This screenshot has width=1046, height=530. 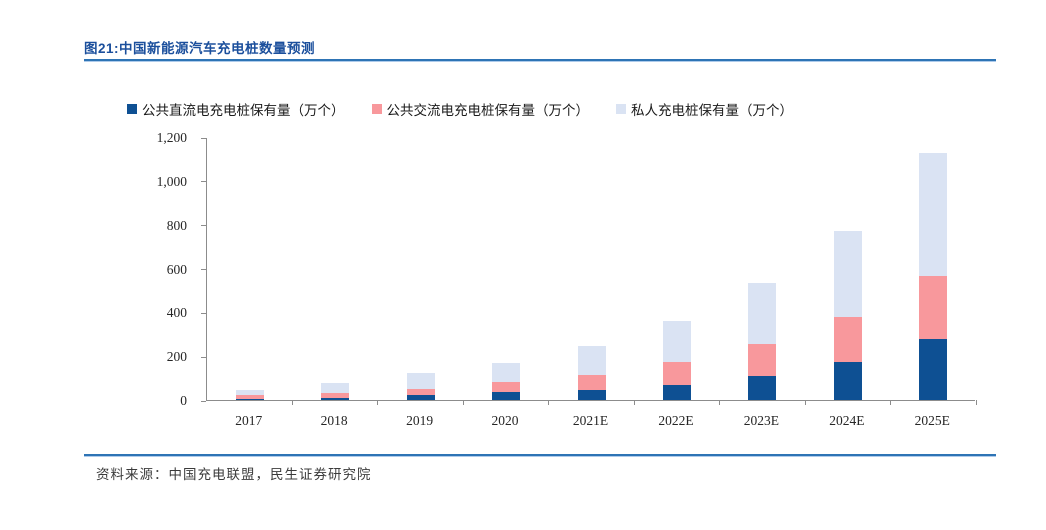 I want to click on y-tick-label: 1,000, so click(x=171, y=181).